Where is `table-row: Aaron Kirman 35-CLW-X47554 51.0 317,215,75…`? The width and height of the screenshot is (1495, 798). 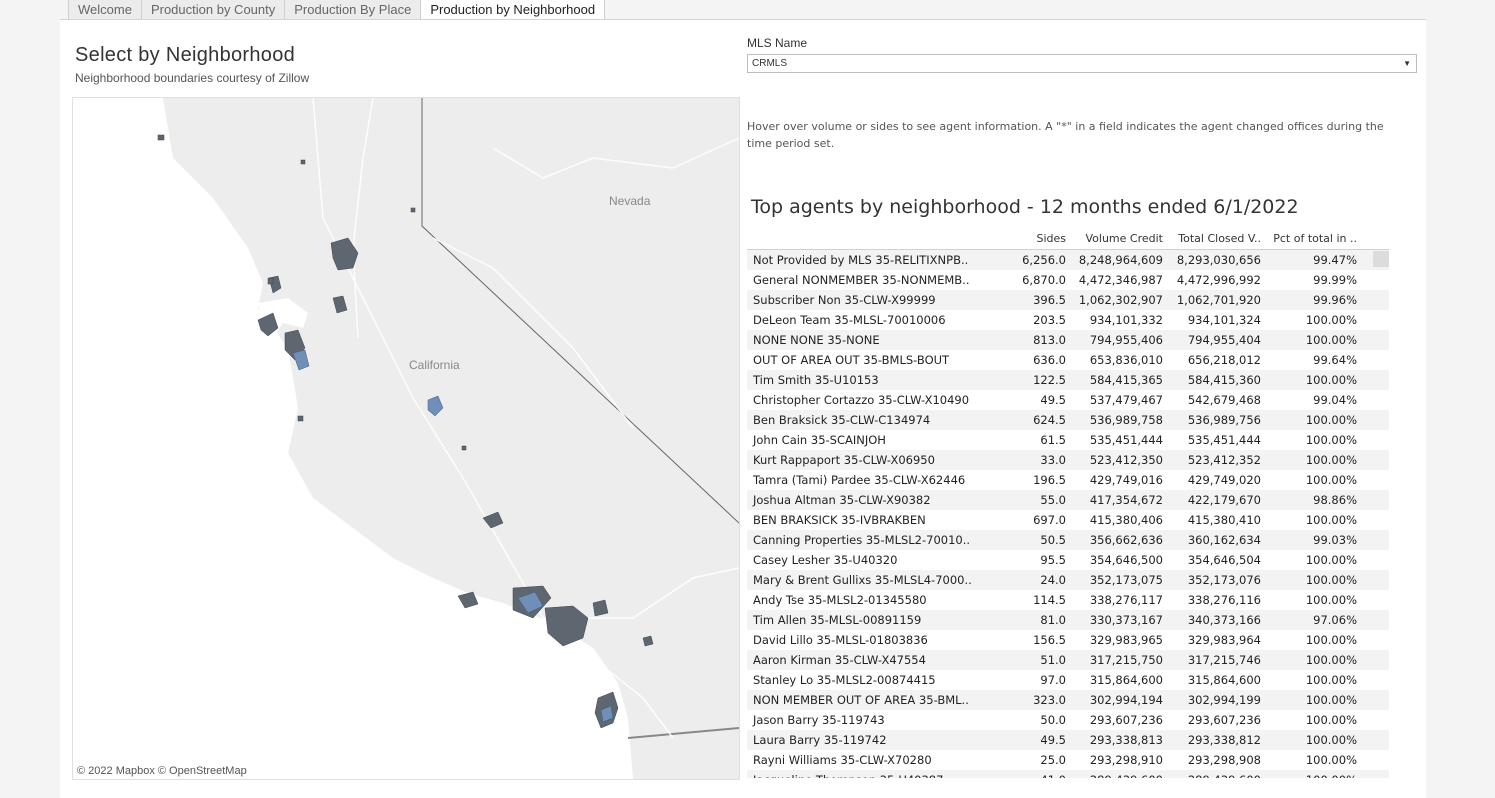 table-row: Aaron Kirman 35-CLW-X47554 51.0 317,215,75… is located at coordinates (1068, 660).